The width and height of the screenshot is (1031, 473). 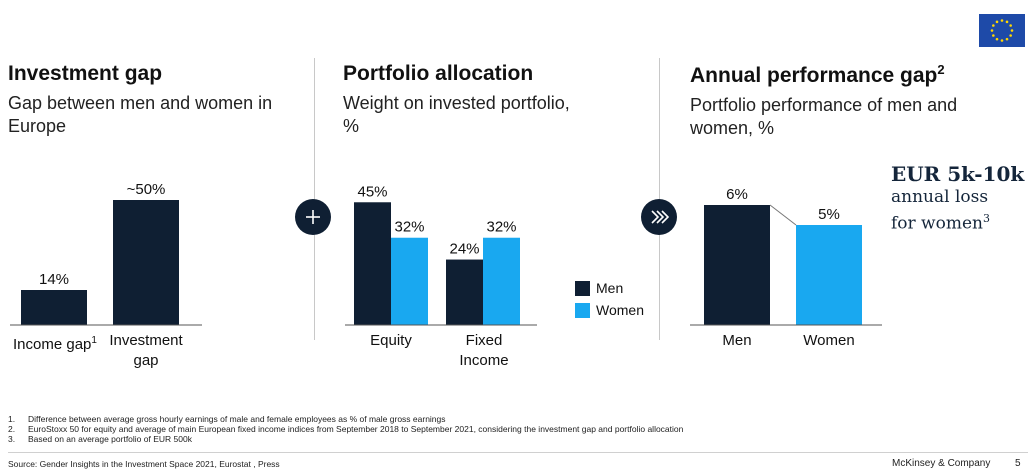 What do you see at coordinates (146, 262) in the screenshot?
I see `bar-investment-gap` at bounding box center [146, 262].